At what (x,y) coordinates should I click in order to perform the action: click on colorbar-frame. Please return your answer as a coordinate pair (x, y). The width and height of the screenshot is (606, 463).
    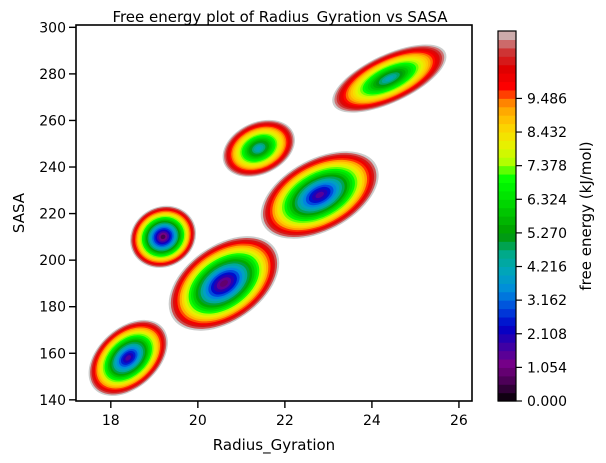
    Looking at the image, I should click on (507, 216).